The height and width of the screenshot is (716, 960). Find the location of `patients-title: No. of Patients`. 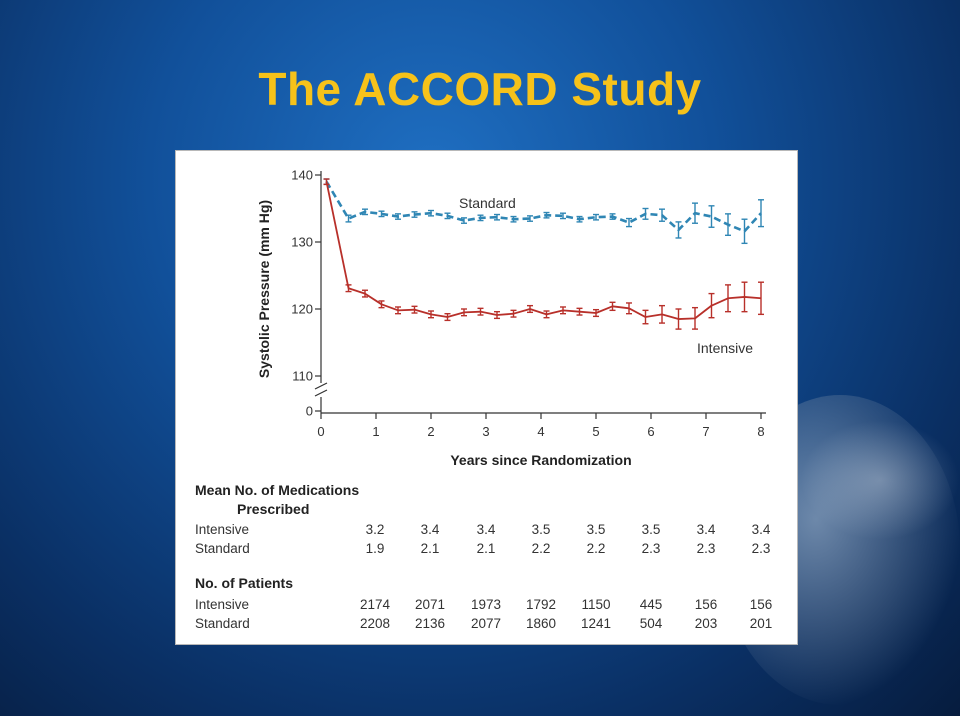

patients-title: No. of Patients is located at coordinates (244, 583).